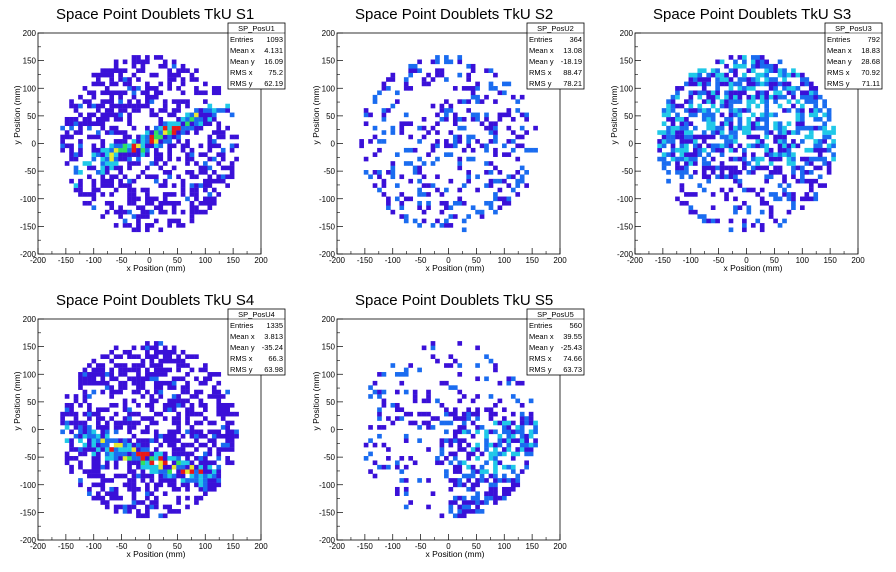 The image size is (896, 572). I want to click on x-tick-label: -200, so click(337, 546).